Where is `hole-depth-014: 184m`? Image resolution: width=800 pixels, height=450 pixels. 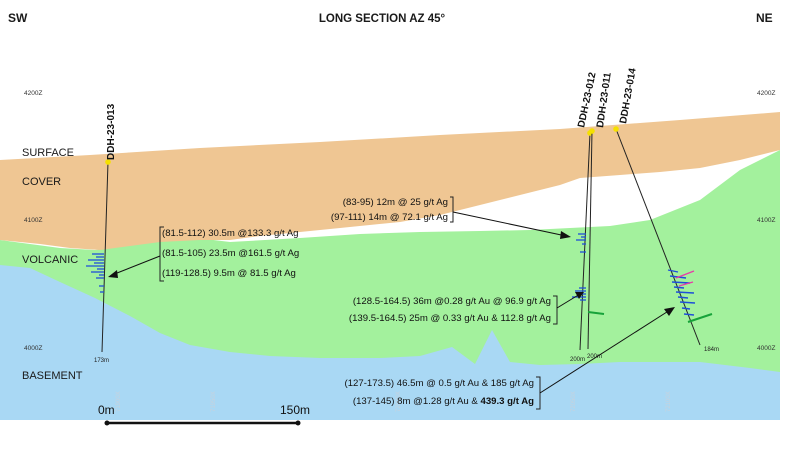 hole-depth-014: 184m is located at coordinates (711, 350).